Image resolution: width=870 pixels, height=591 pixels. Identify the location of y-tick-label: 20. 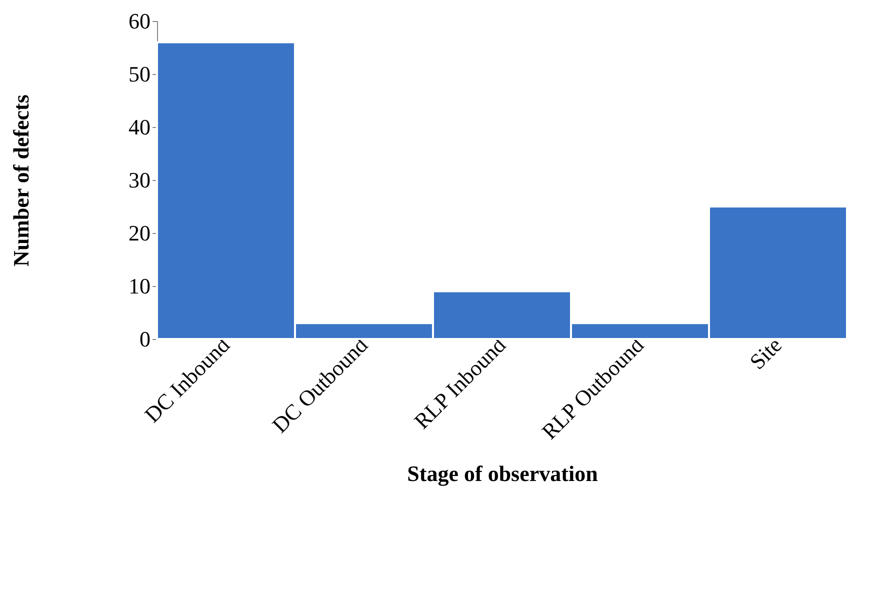
(139, 233).